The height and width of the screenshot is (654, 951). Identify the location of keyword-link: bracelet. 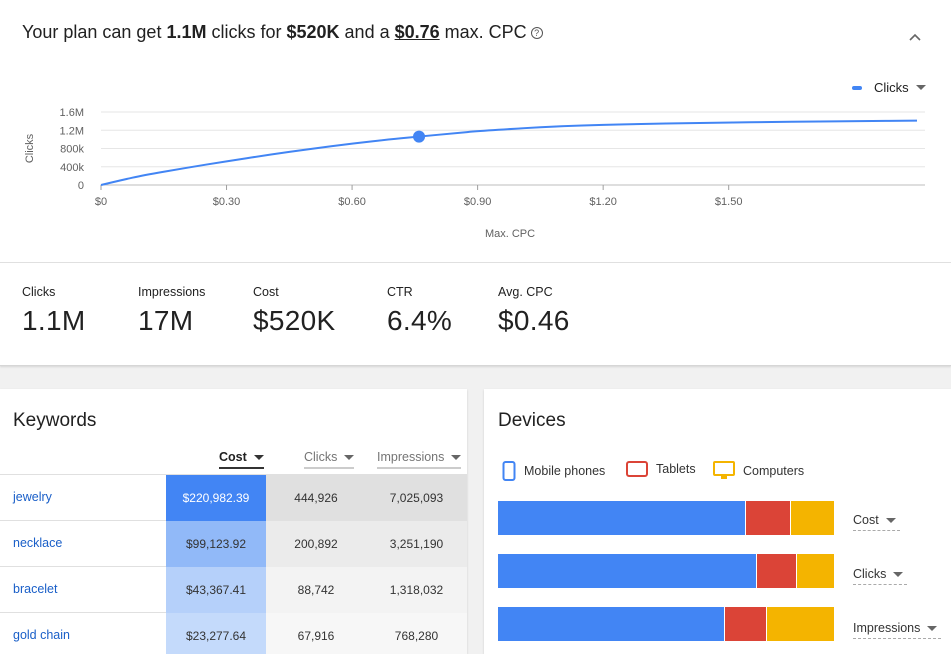
(35, 589).